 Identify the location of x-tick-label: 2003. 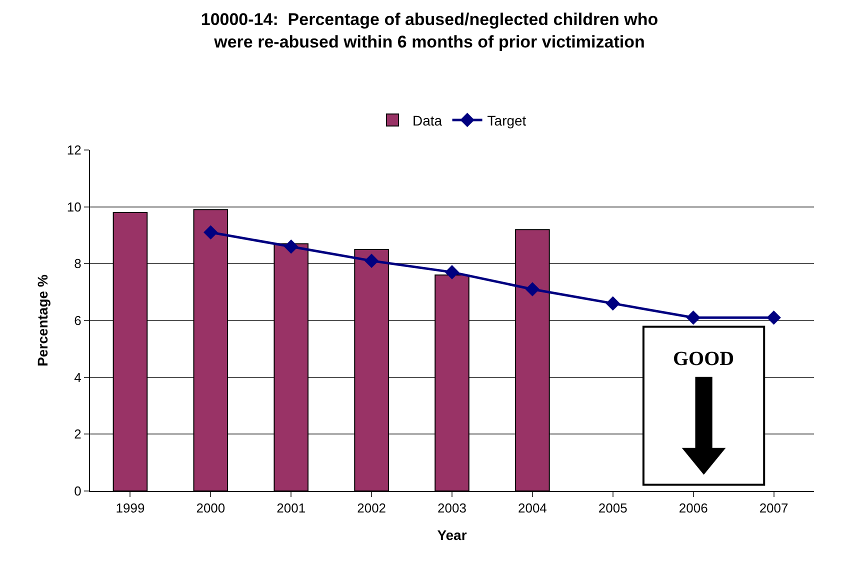
(452, 508).